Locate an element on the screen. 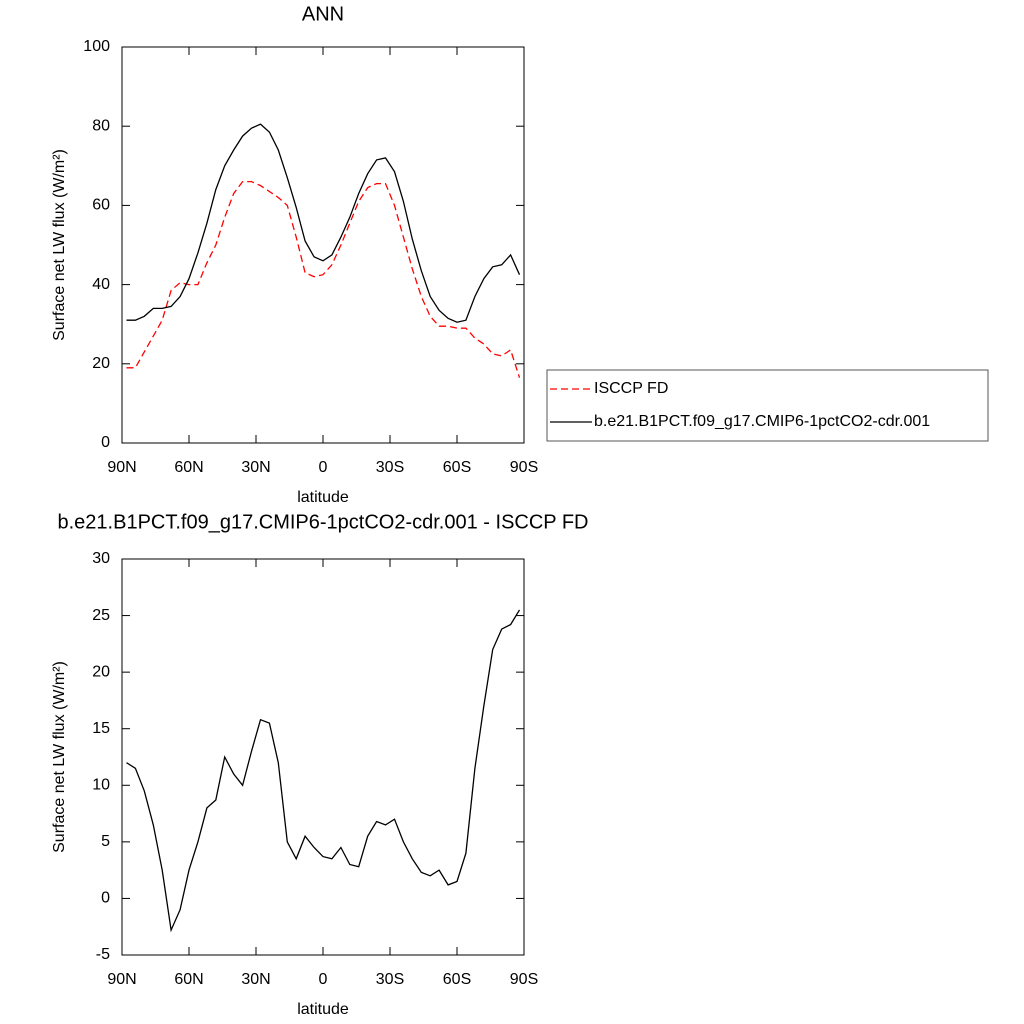 The image size is (1024, 1024). legend-label: ISCCP FD is located at coordinates (631, 388).